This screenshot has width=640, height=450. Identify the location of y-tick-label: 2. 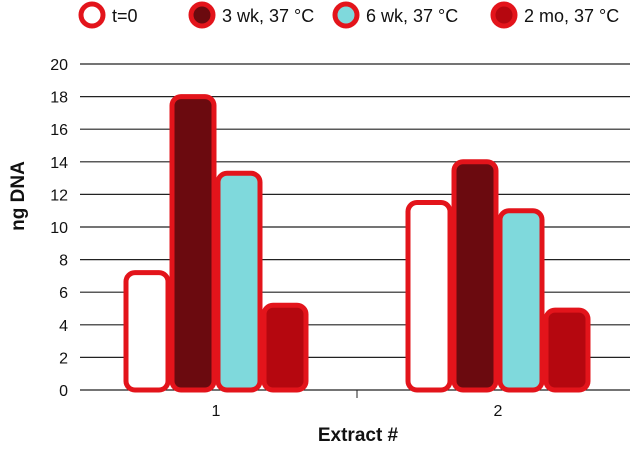
(63, 358).